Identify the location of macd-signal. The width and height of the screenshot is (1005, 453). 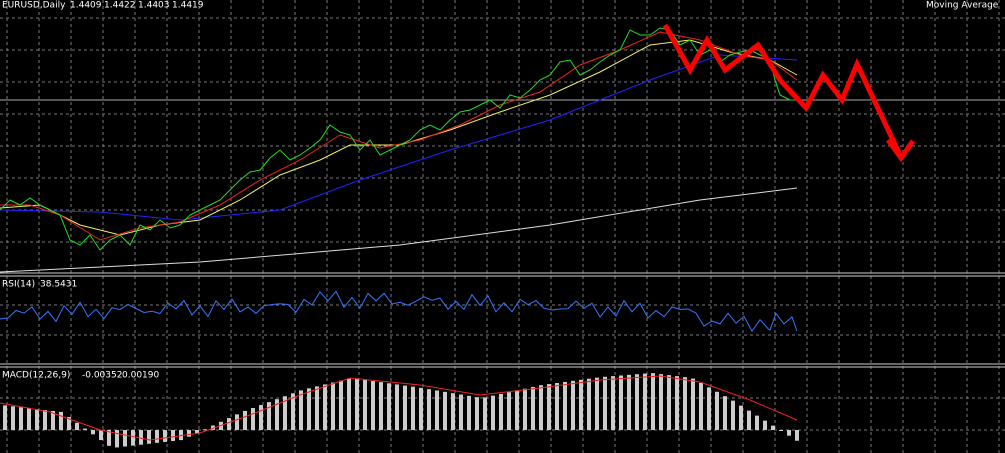
(399, 408).